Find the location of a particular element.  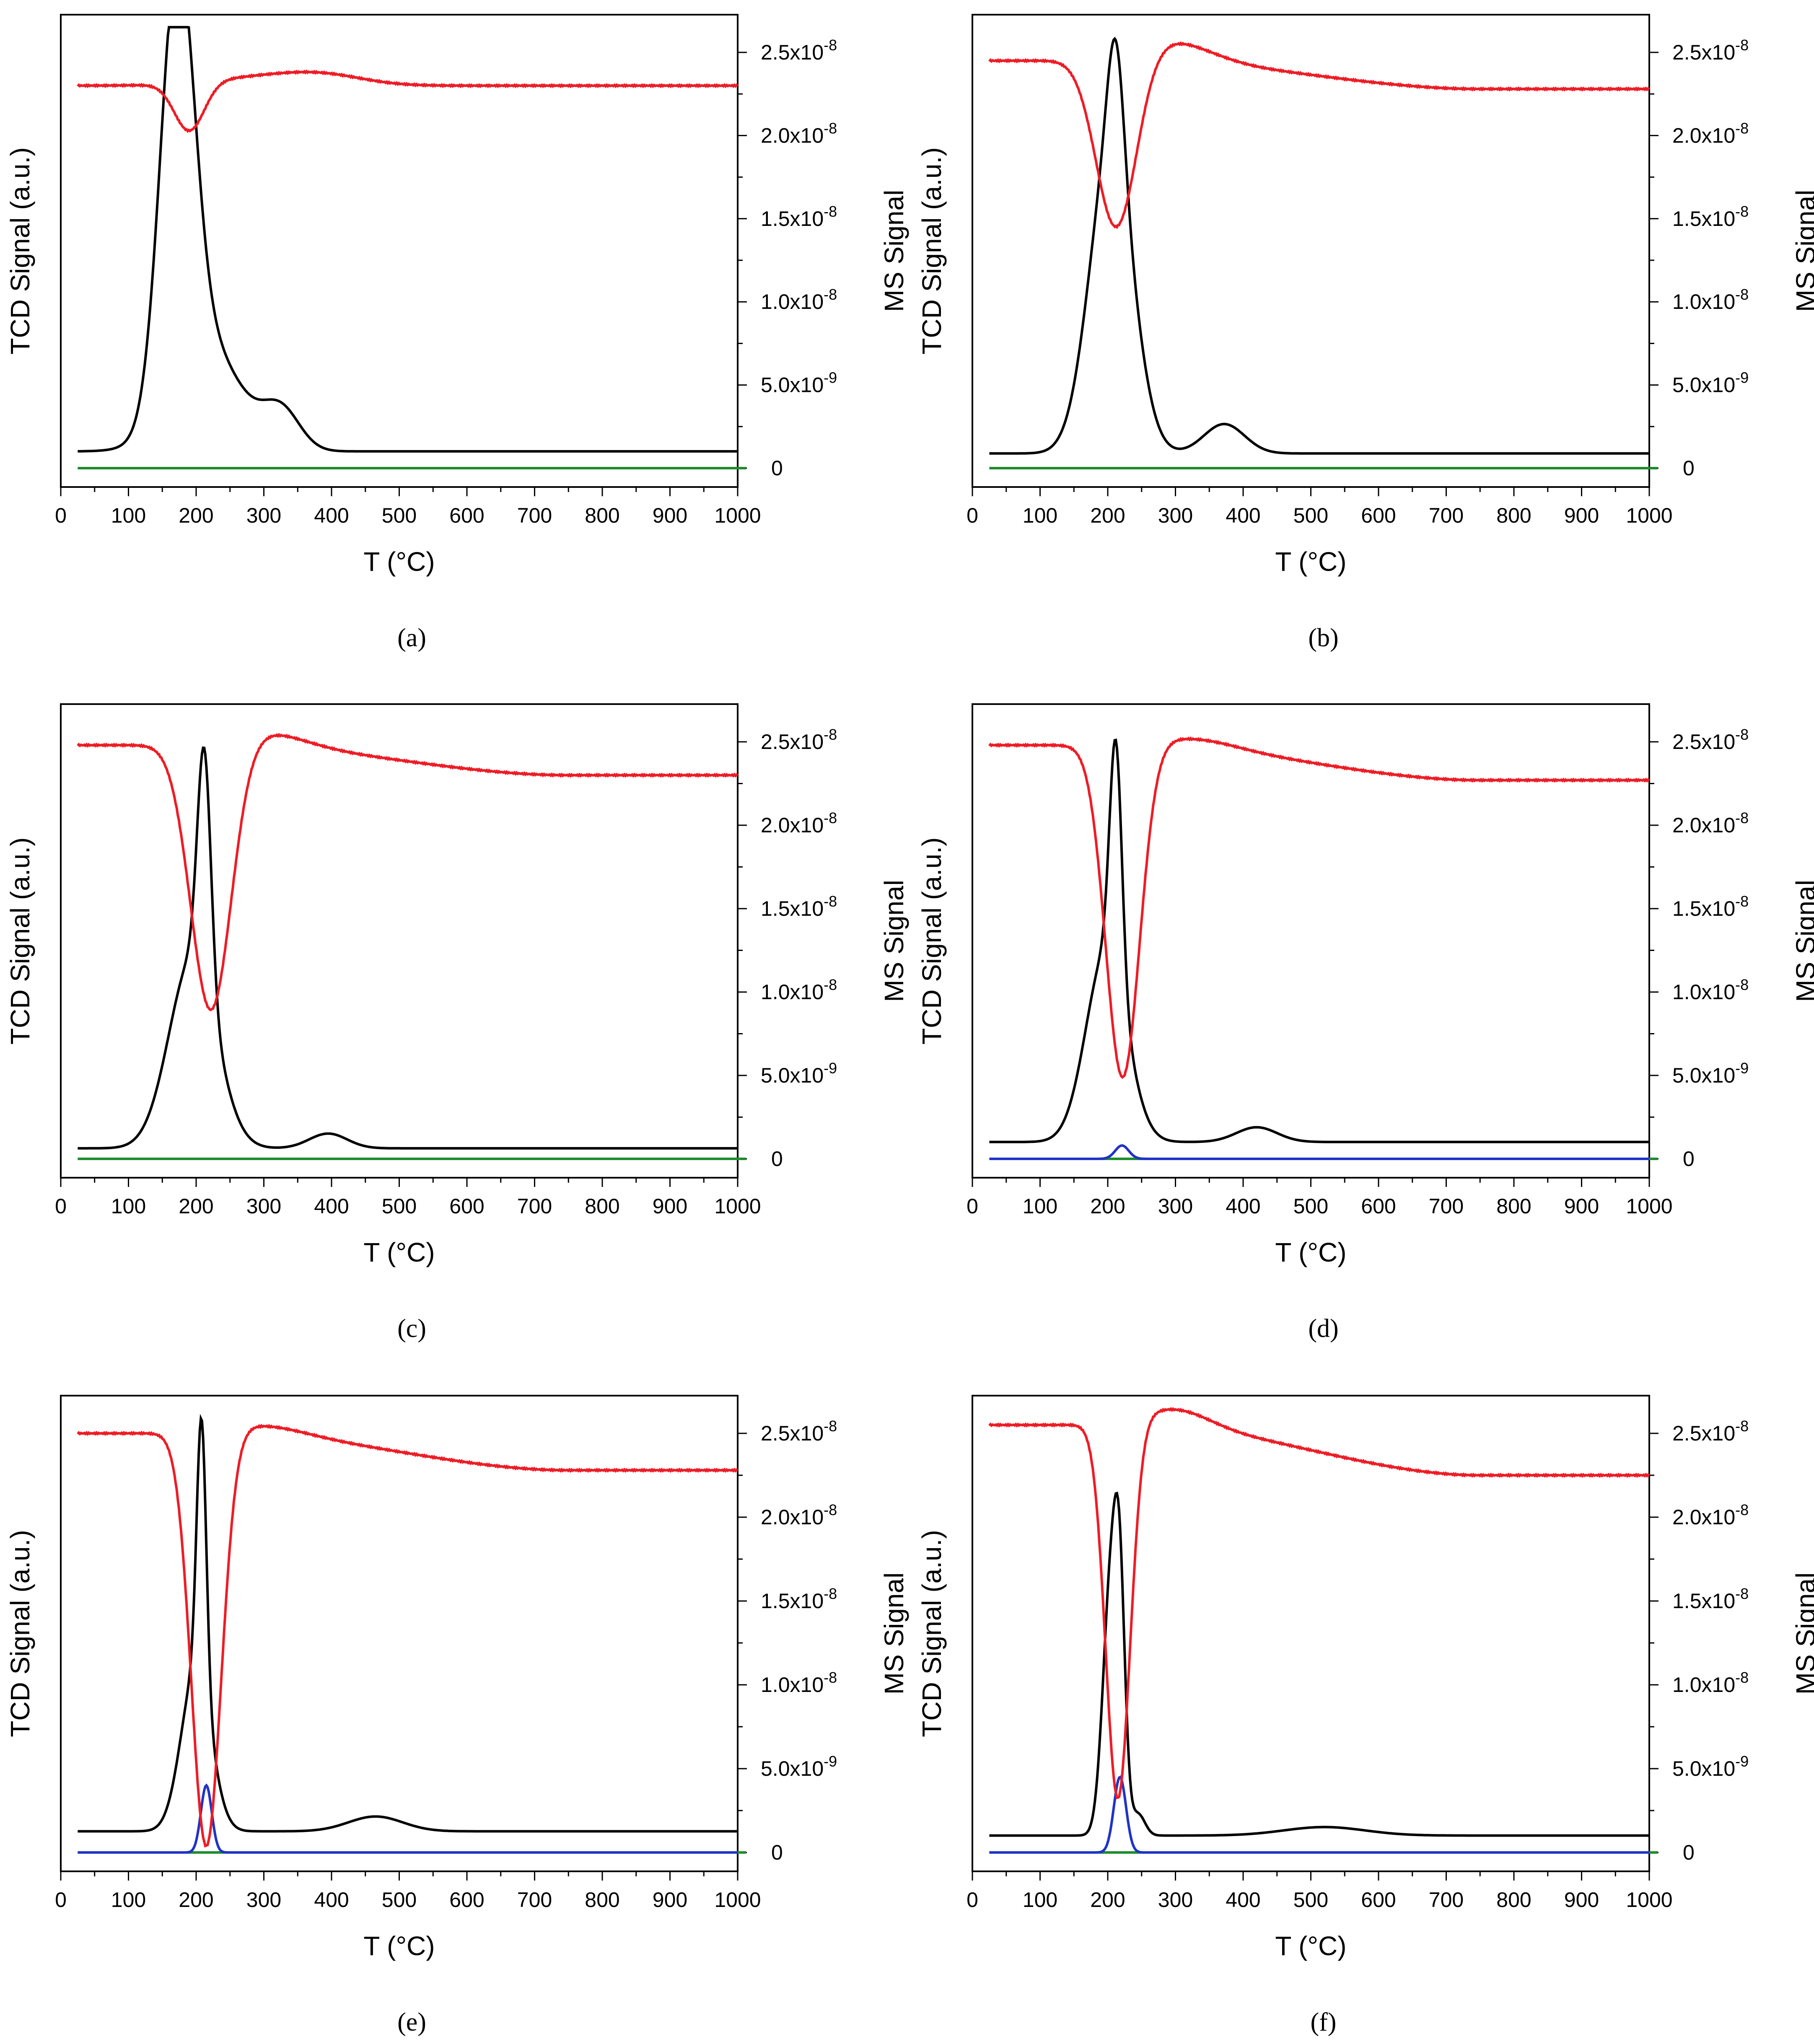

panel-caption: (e) is located at coordinates (411, 2022).